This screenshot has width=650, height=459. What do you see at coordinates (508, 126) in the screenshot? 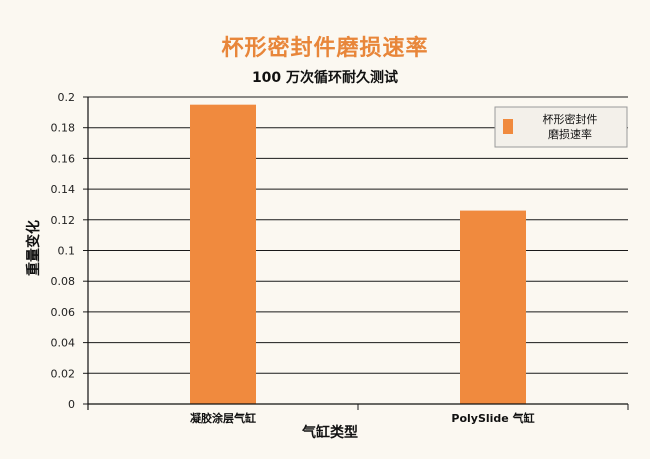
I see `legend-swatch` at bounding box center [508, 126].